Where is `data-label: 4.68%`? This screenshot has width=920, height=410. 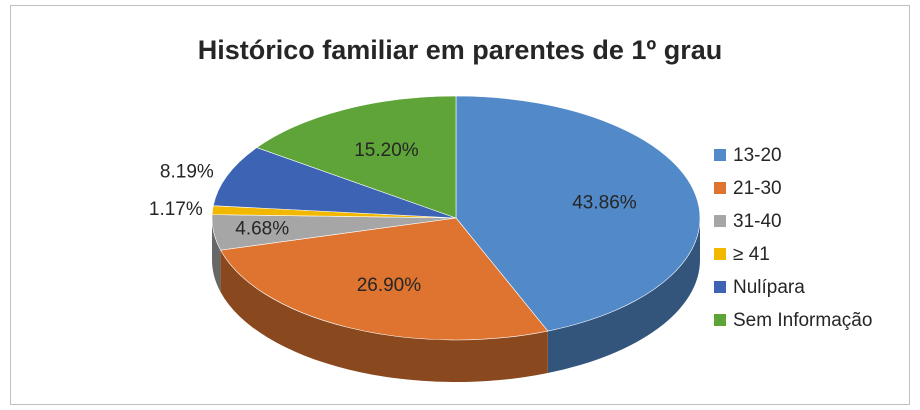 data-label: 4.68% is located at coordinates (262, 229).